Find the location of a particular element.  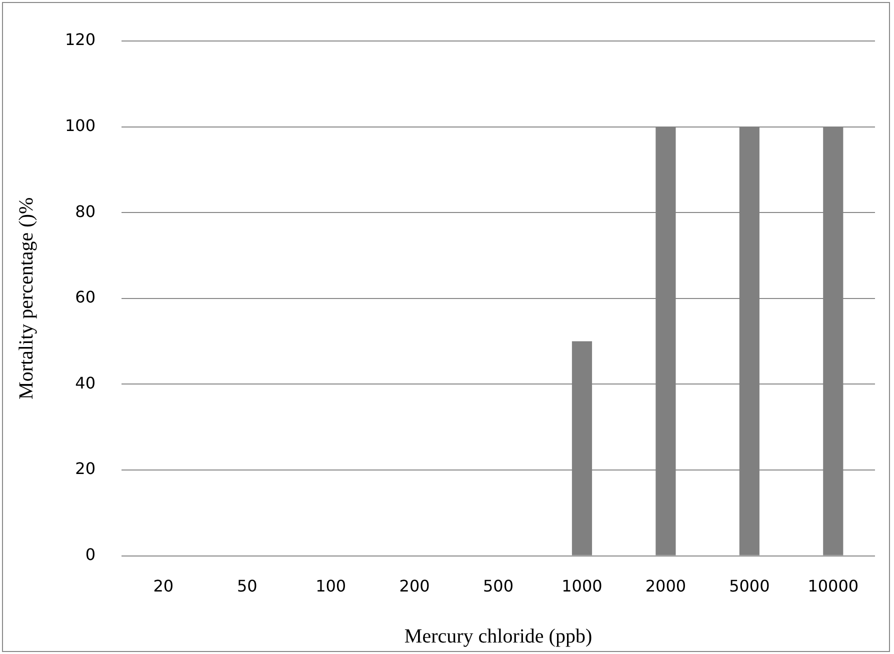

x-tick-label: 5000 is located at coordinates (749, 586).